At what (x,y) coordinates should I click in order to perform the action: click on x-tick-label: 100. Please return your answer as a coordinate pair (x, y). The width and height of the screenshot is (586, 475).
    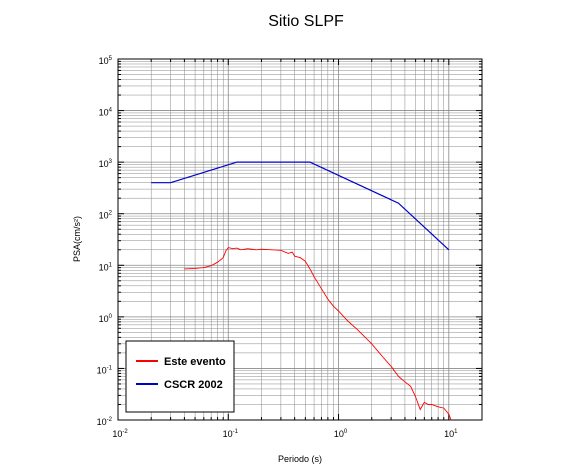
    Looking at the image, I should click on (341, 434).